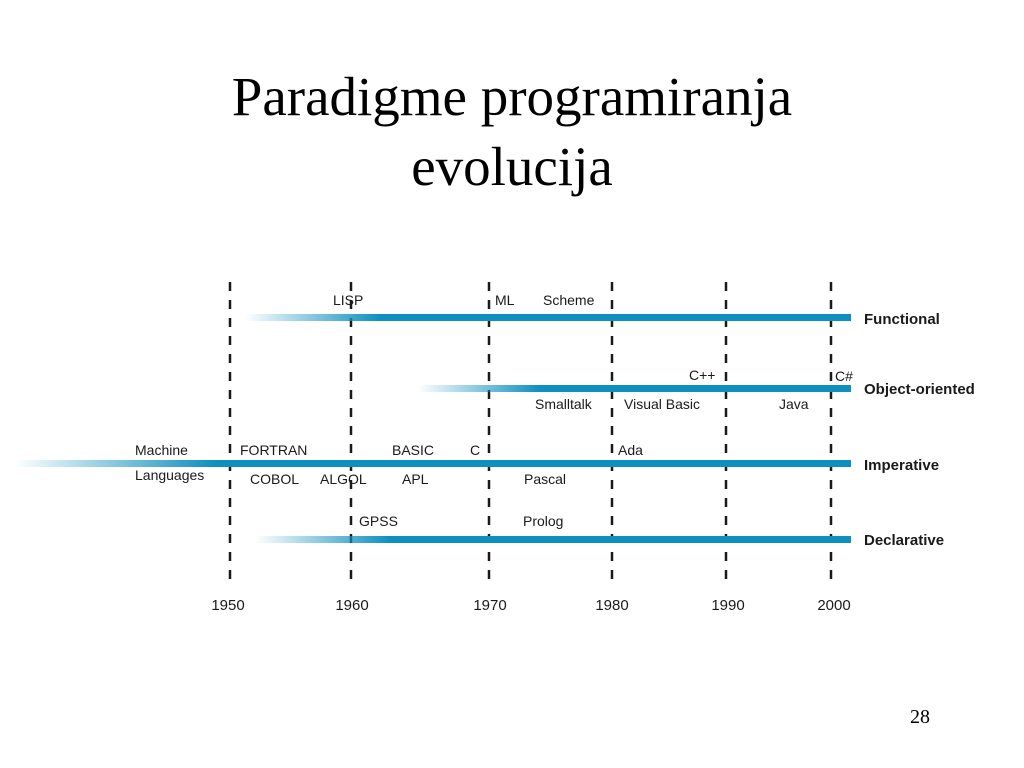 The image size is (1024, 768). I want to click on language-fortran: FORTRAN, so click(273, 450).